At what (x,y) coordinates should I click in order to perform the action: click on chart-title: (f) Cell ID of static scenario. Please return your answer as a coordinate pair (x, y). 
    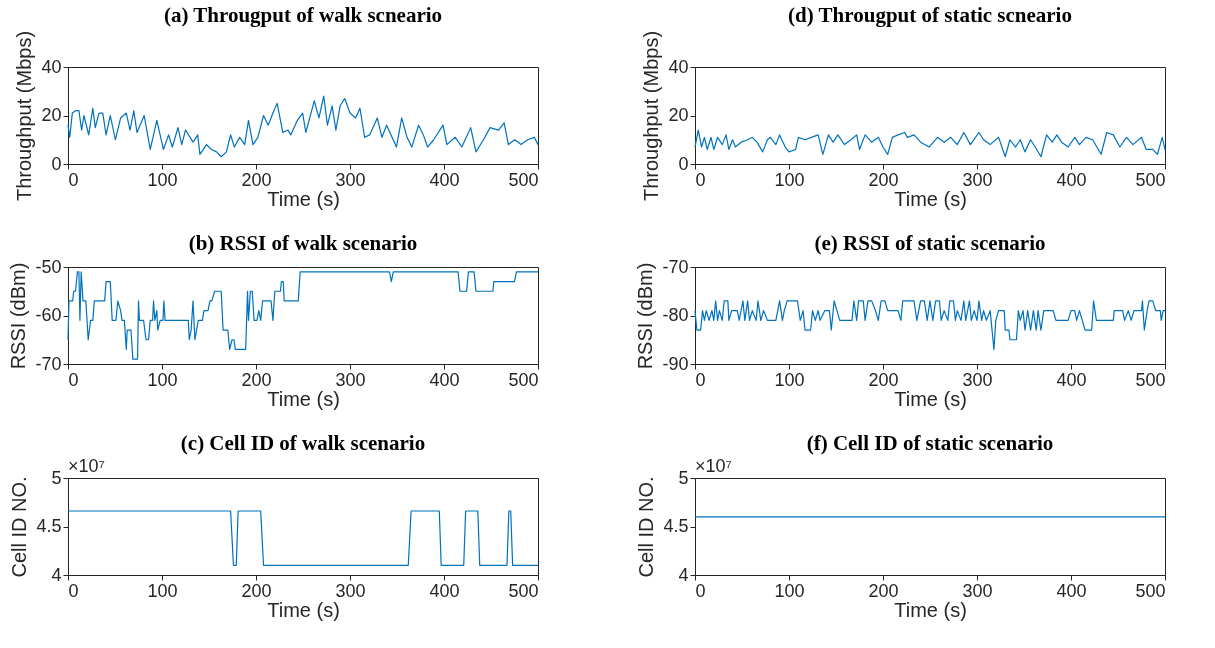
    Looking at the image, I should click on (930, 443).